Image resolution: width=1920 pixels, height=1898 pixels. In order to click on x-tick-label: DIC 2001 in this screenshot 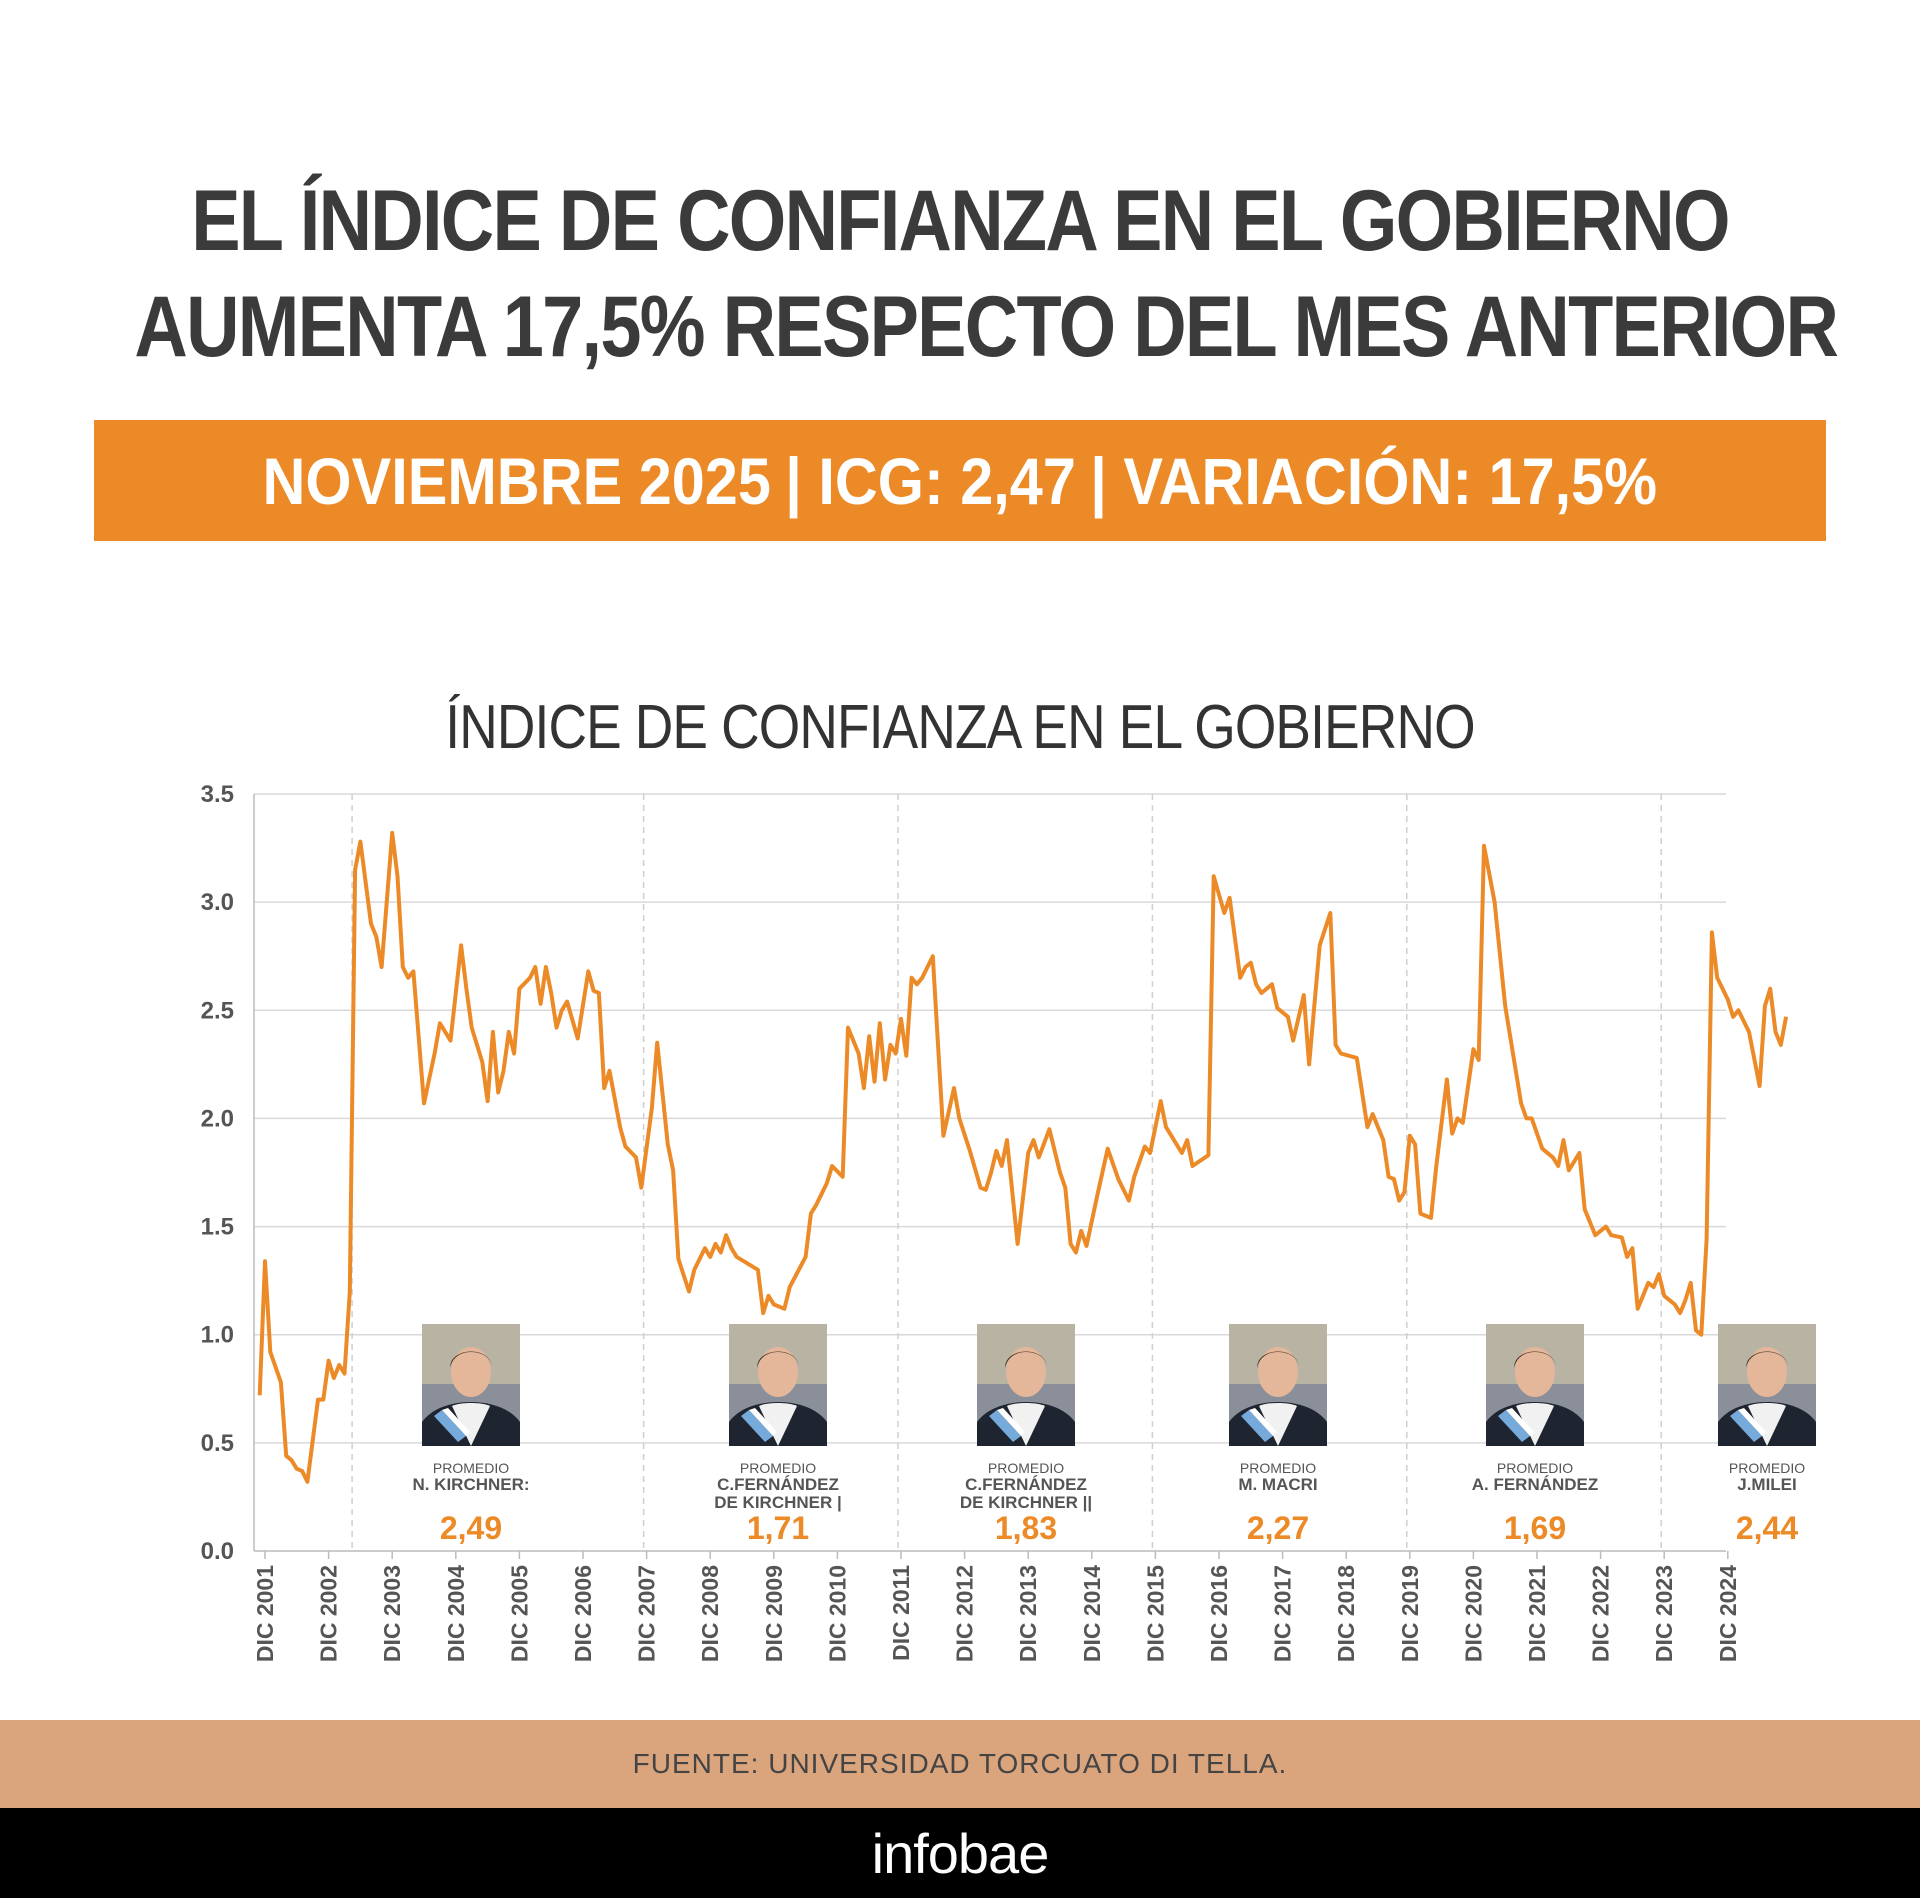, I will do `click(265, 1613)`.